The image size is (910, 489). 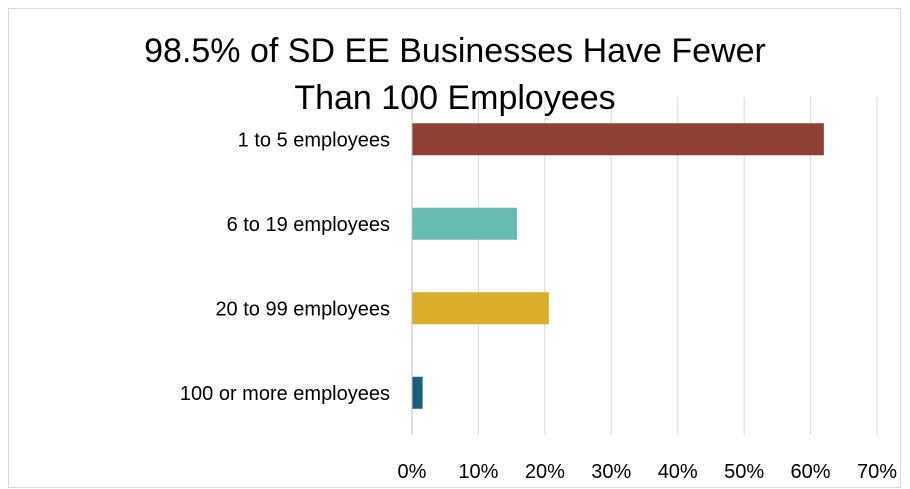 What do you see at coordinates (478, 472) in the screenshot?
I see `x-tick-label: 10%` at bounding box center [478, 472].